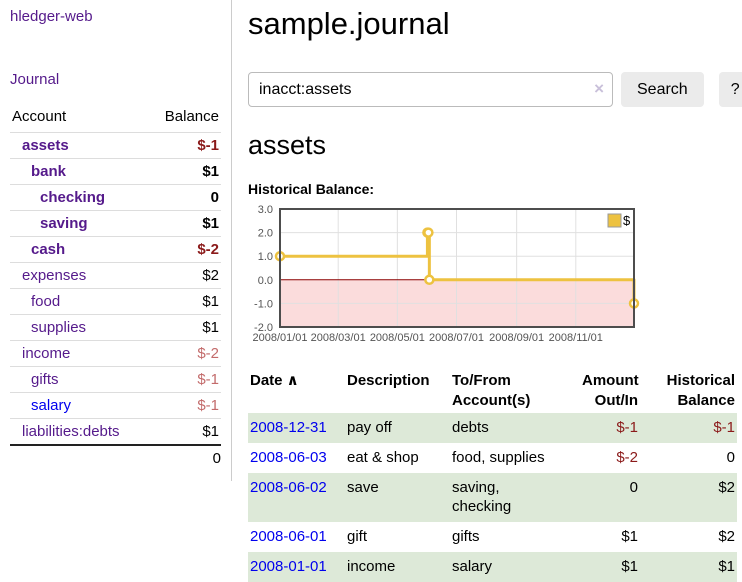  Describe the element at coordinates (470, 427) in the screenshot. I see `transaction-accounts-cell: debts` at that location.